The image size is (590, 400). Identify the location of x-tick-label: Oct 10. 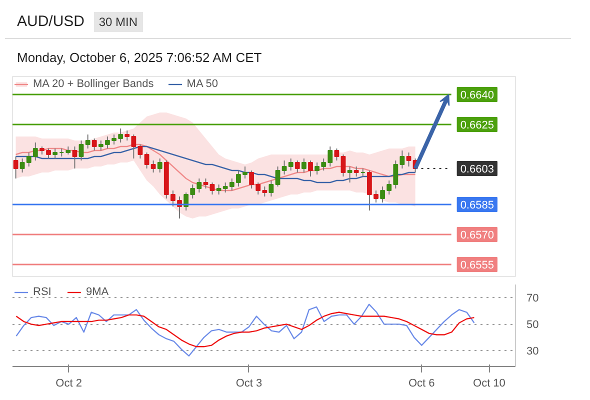
(489, 384).